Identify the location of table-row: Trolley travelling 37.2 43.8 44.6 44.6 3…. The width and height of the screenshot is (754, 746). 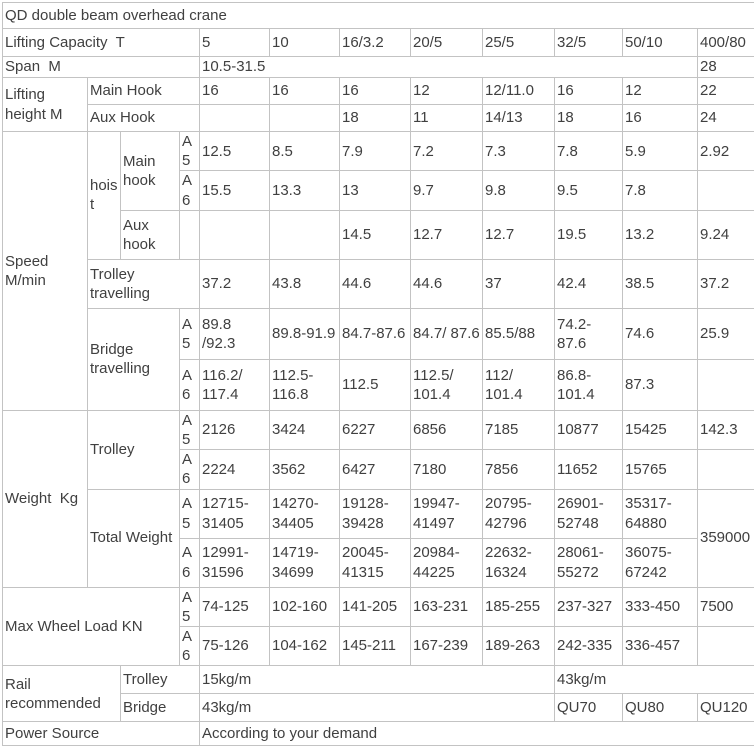
(378, 283).